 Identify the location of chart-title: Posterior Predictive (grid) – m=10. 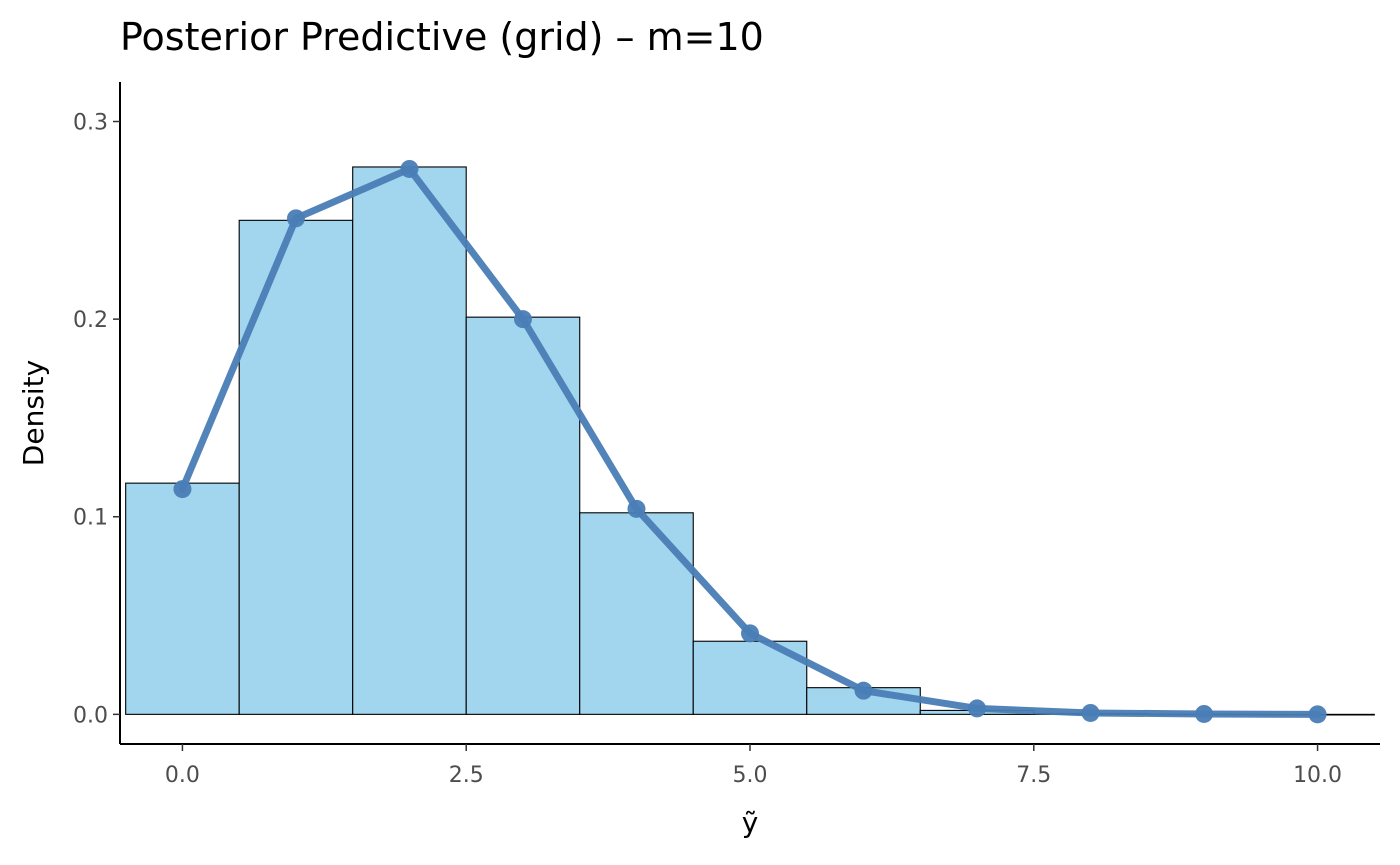
(442, 37).